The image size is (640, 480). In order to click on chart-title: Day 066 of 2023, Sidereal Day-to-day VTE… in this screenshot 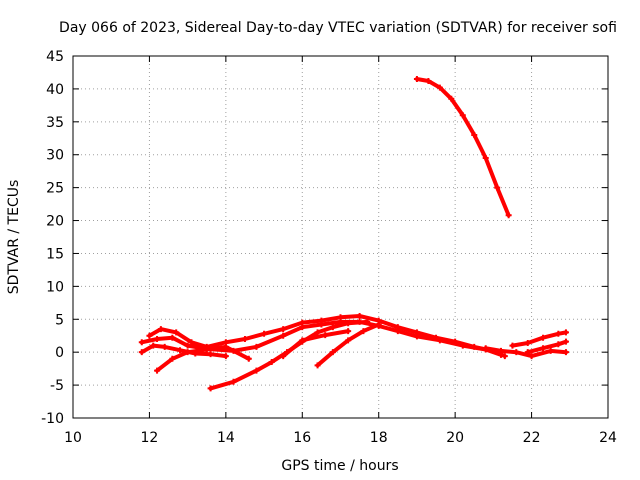, I will do `click(338, 28)`.